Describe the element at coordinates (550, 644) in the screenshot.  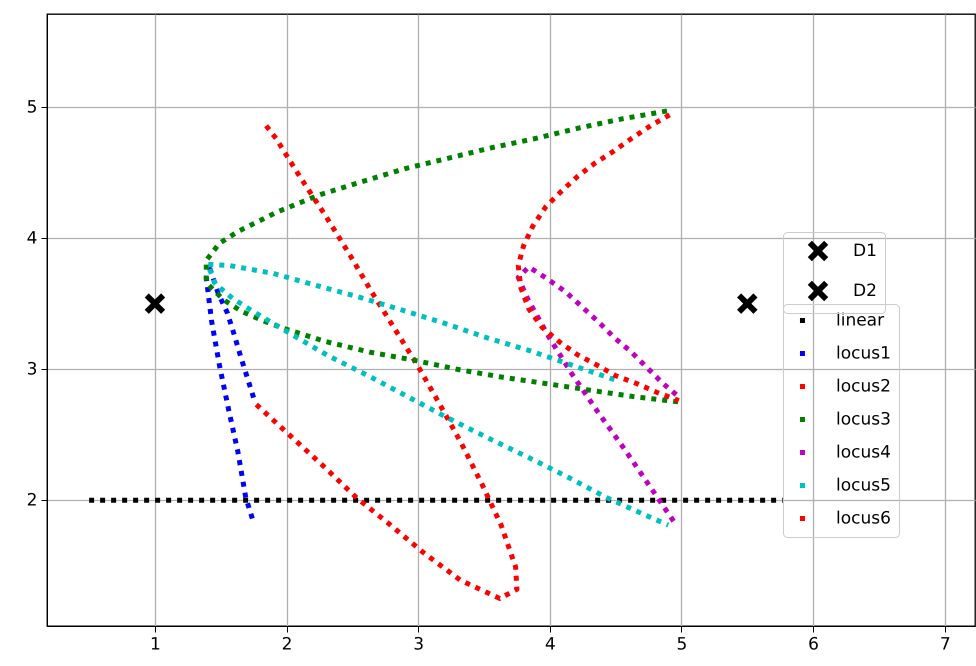
I see `x-tick-label: 4` at that location.